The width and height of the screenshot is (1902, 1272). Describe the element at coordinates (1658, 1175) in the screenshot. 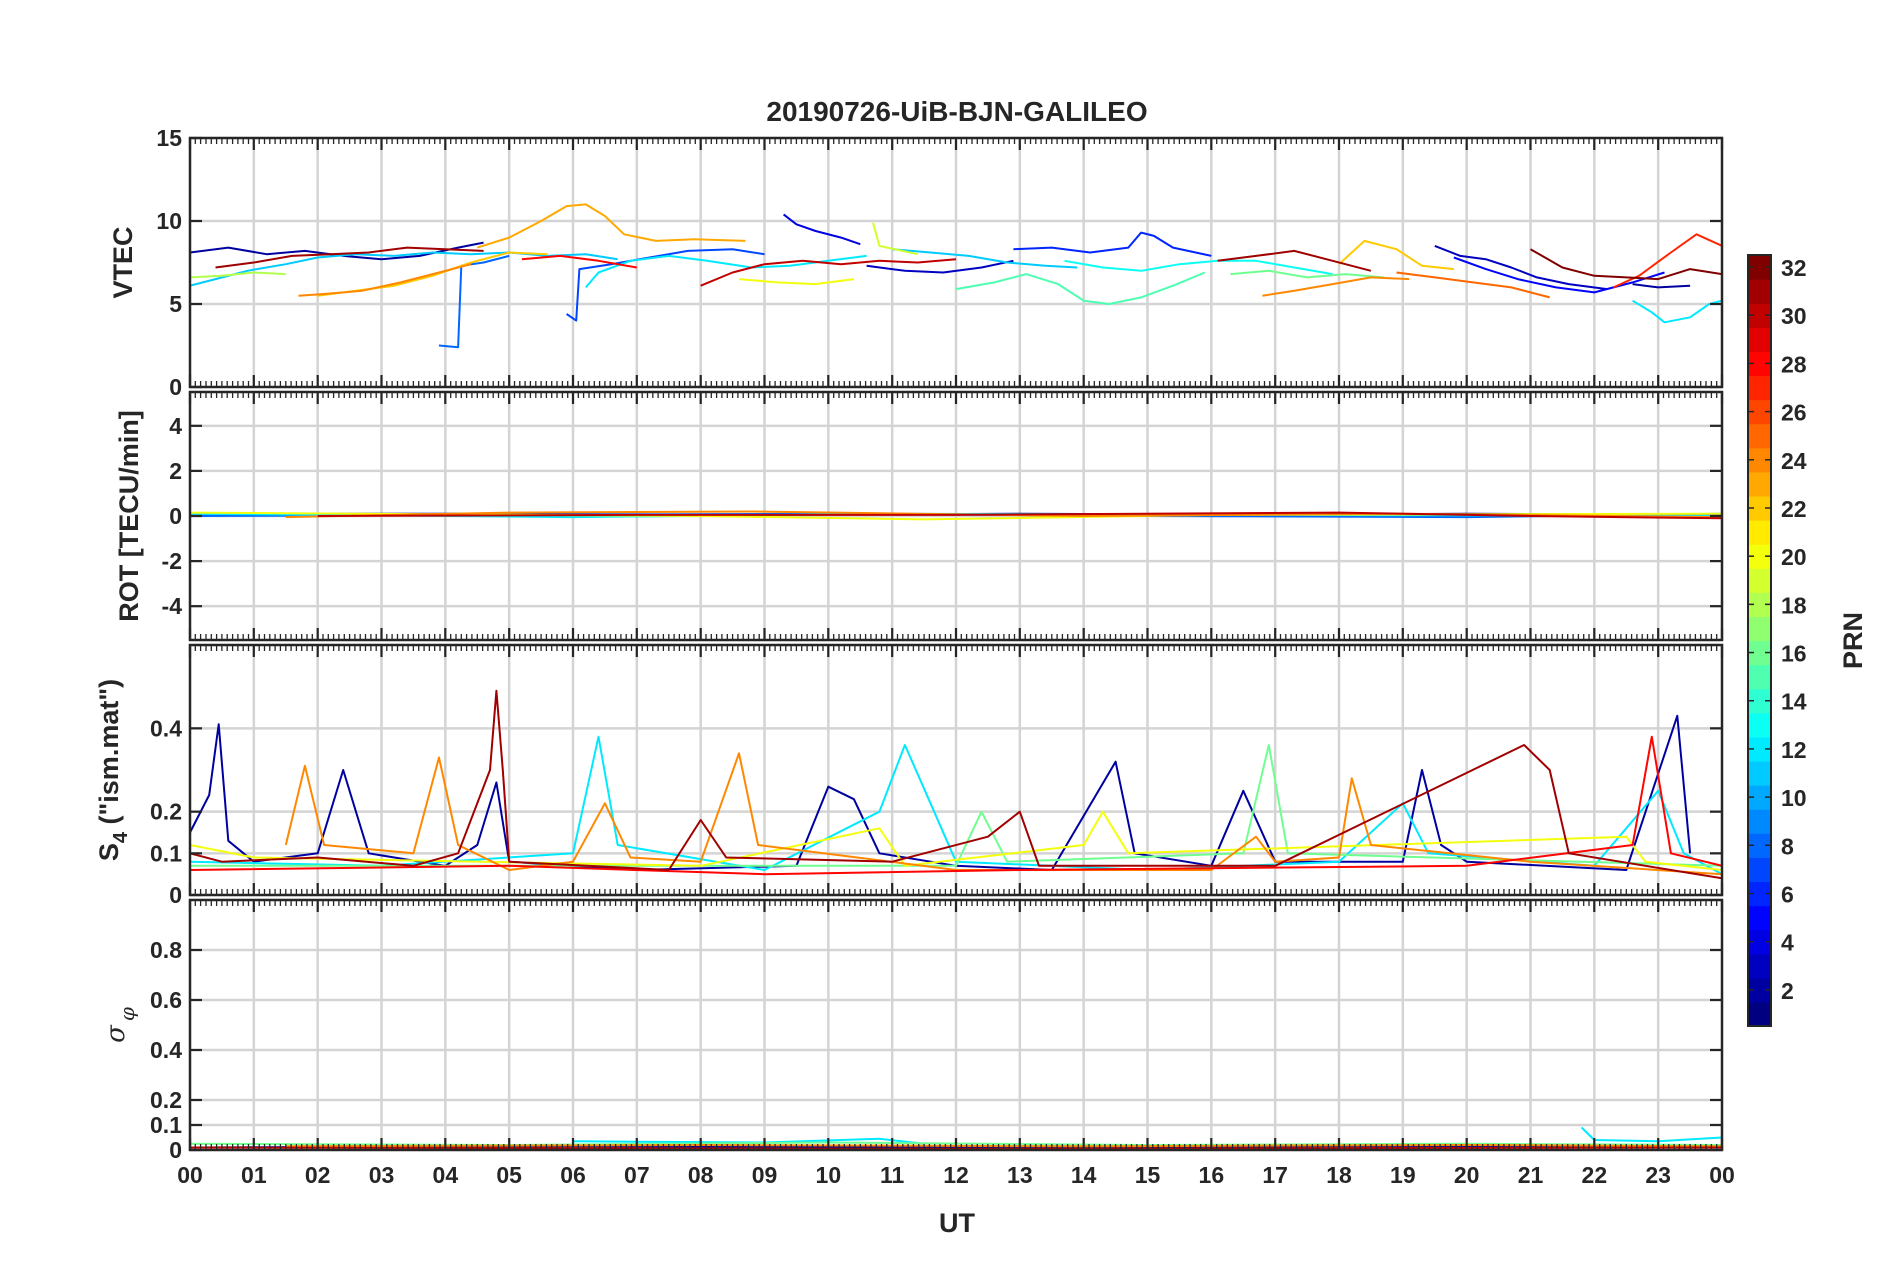

I see `x-tick-label: 23` at that location.